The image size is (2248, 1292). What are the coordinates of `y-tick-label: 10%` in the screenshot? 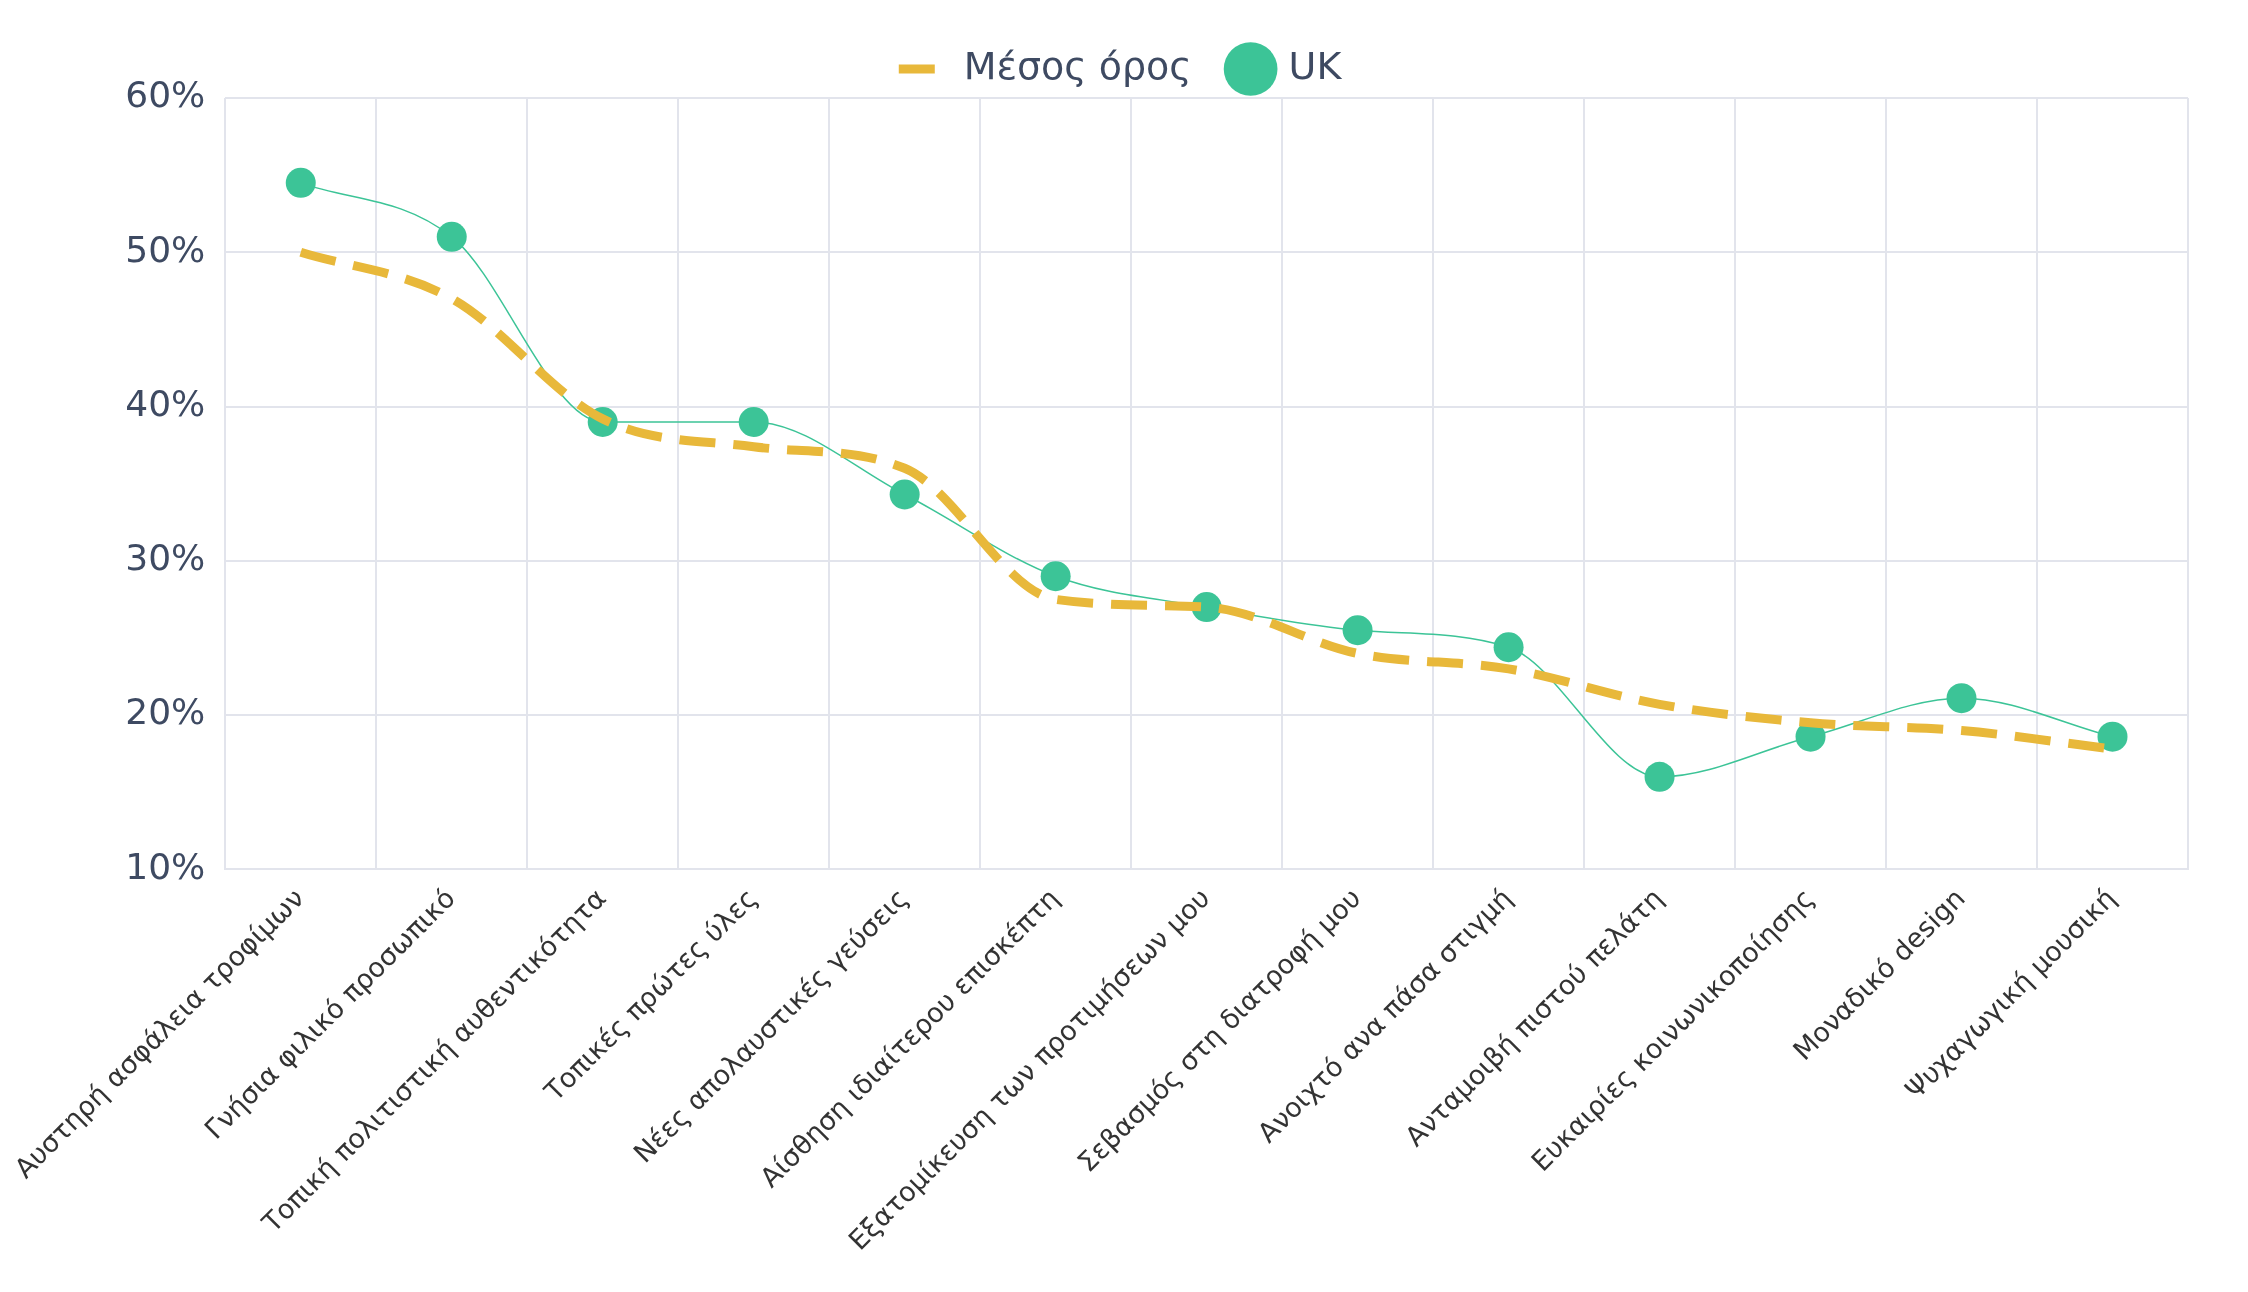 It's located at (165, 866).